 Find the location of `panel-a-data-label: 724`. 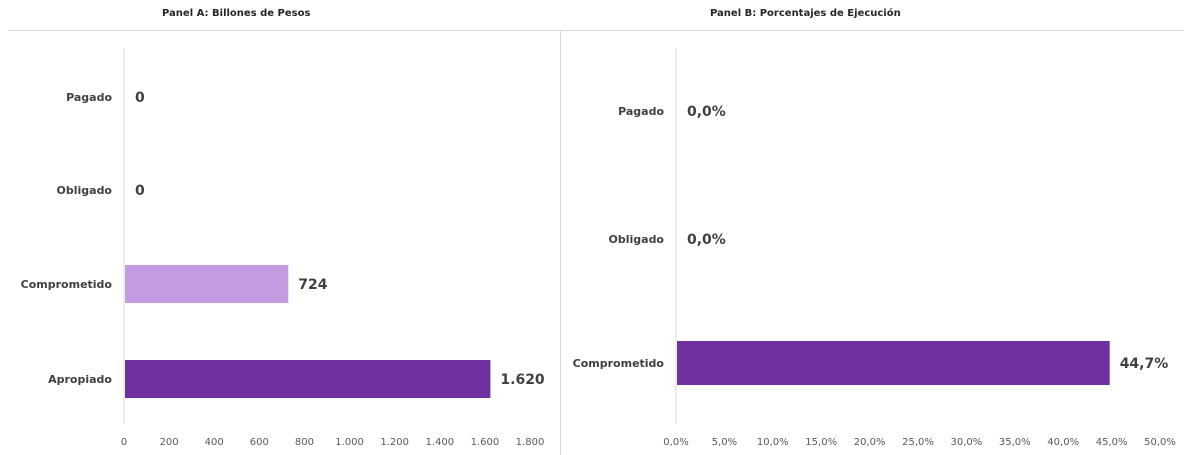

panel-a-data-label: 724 is located at coordinates (312, 285).